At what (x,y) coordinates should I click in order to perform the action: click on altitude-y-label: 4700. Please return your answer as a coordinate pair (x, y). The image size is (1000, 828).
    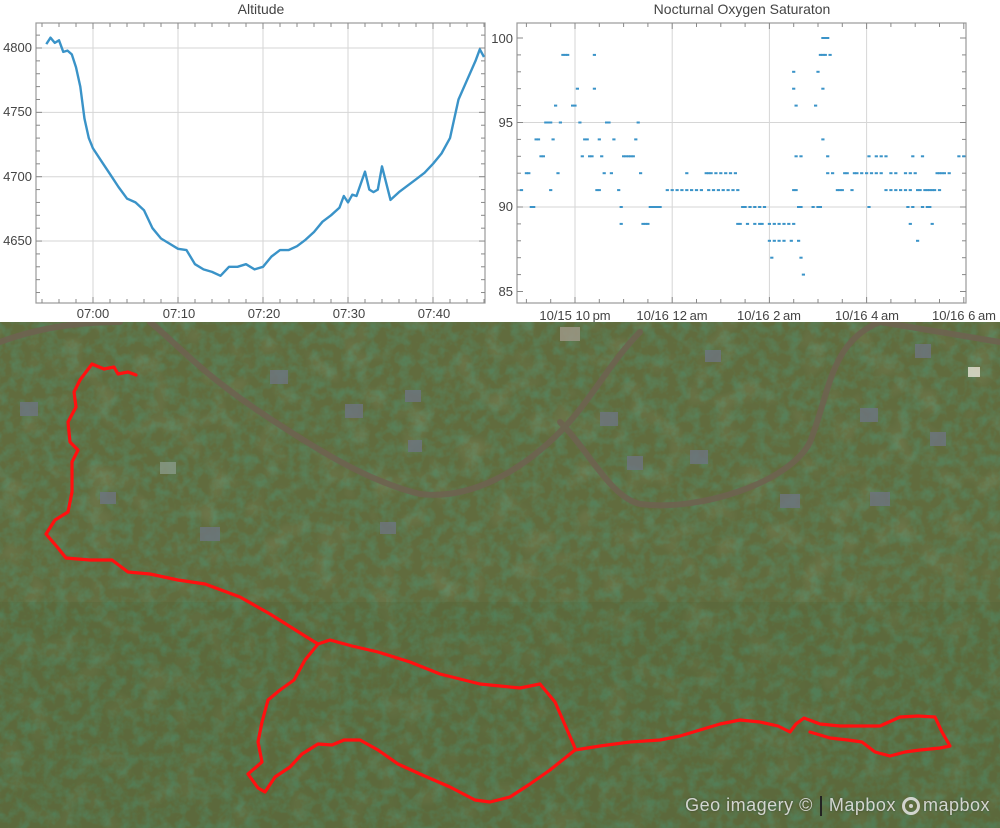
    Looking at the image, I should click on (17, 176).